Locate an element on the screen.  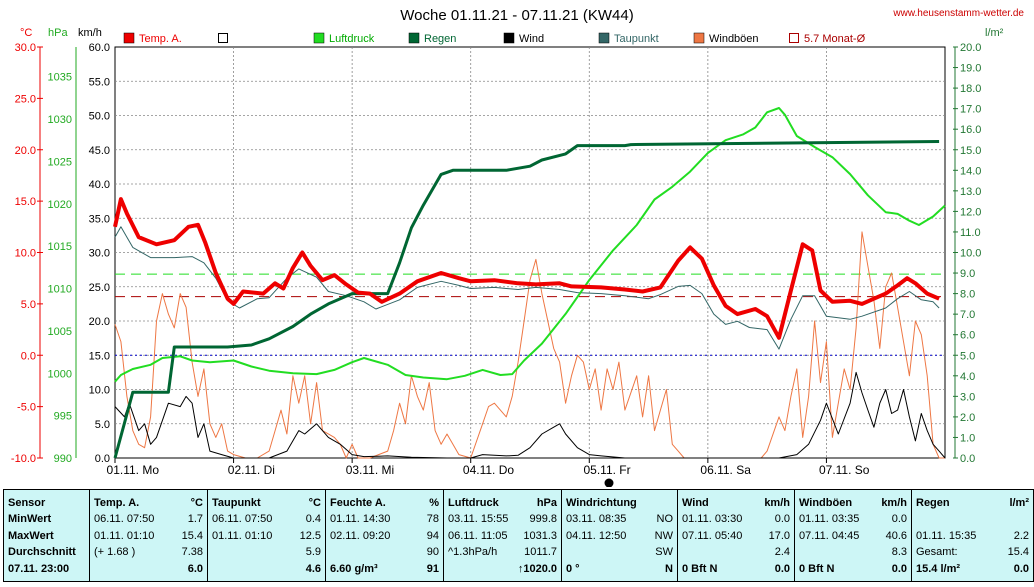
temp-tick-label: 20.0 is located at coordinates (25, 151).